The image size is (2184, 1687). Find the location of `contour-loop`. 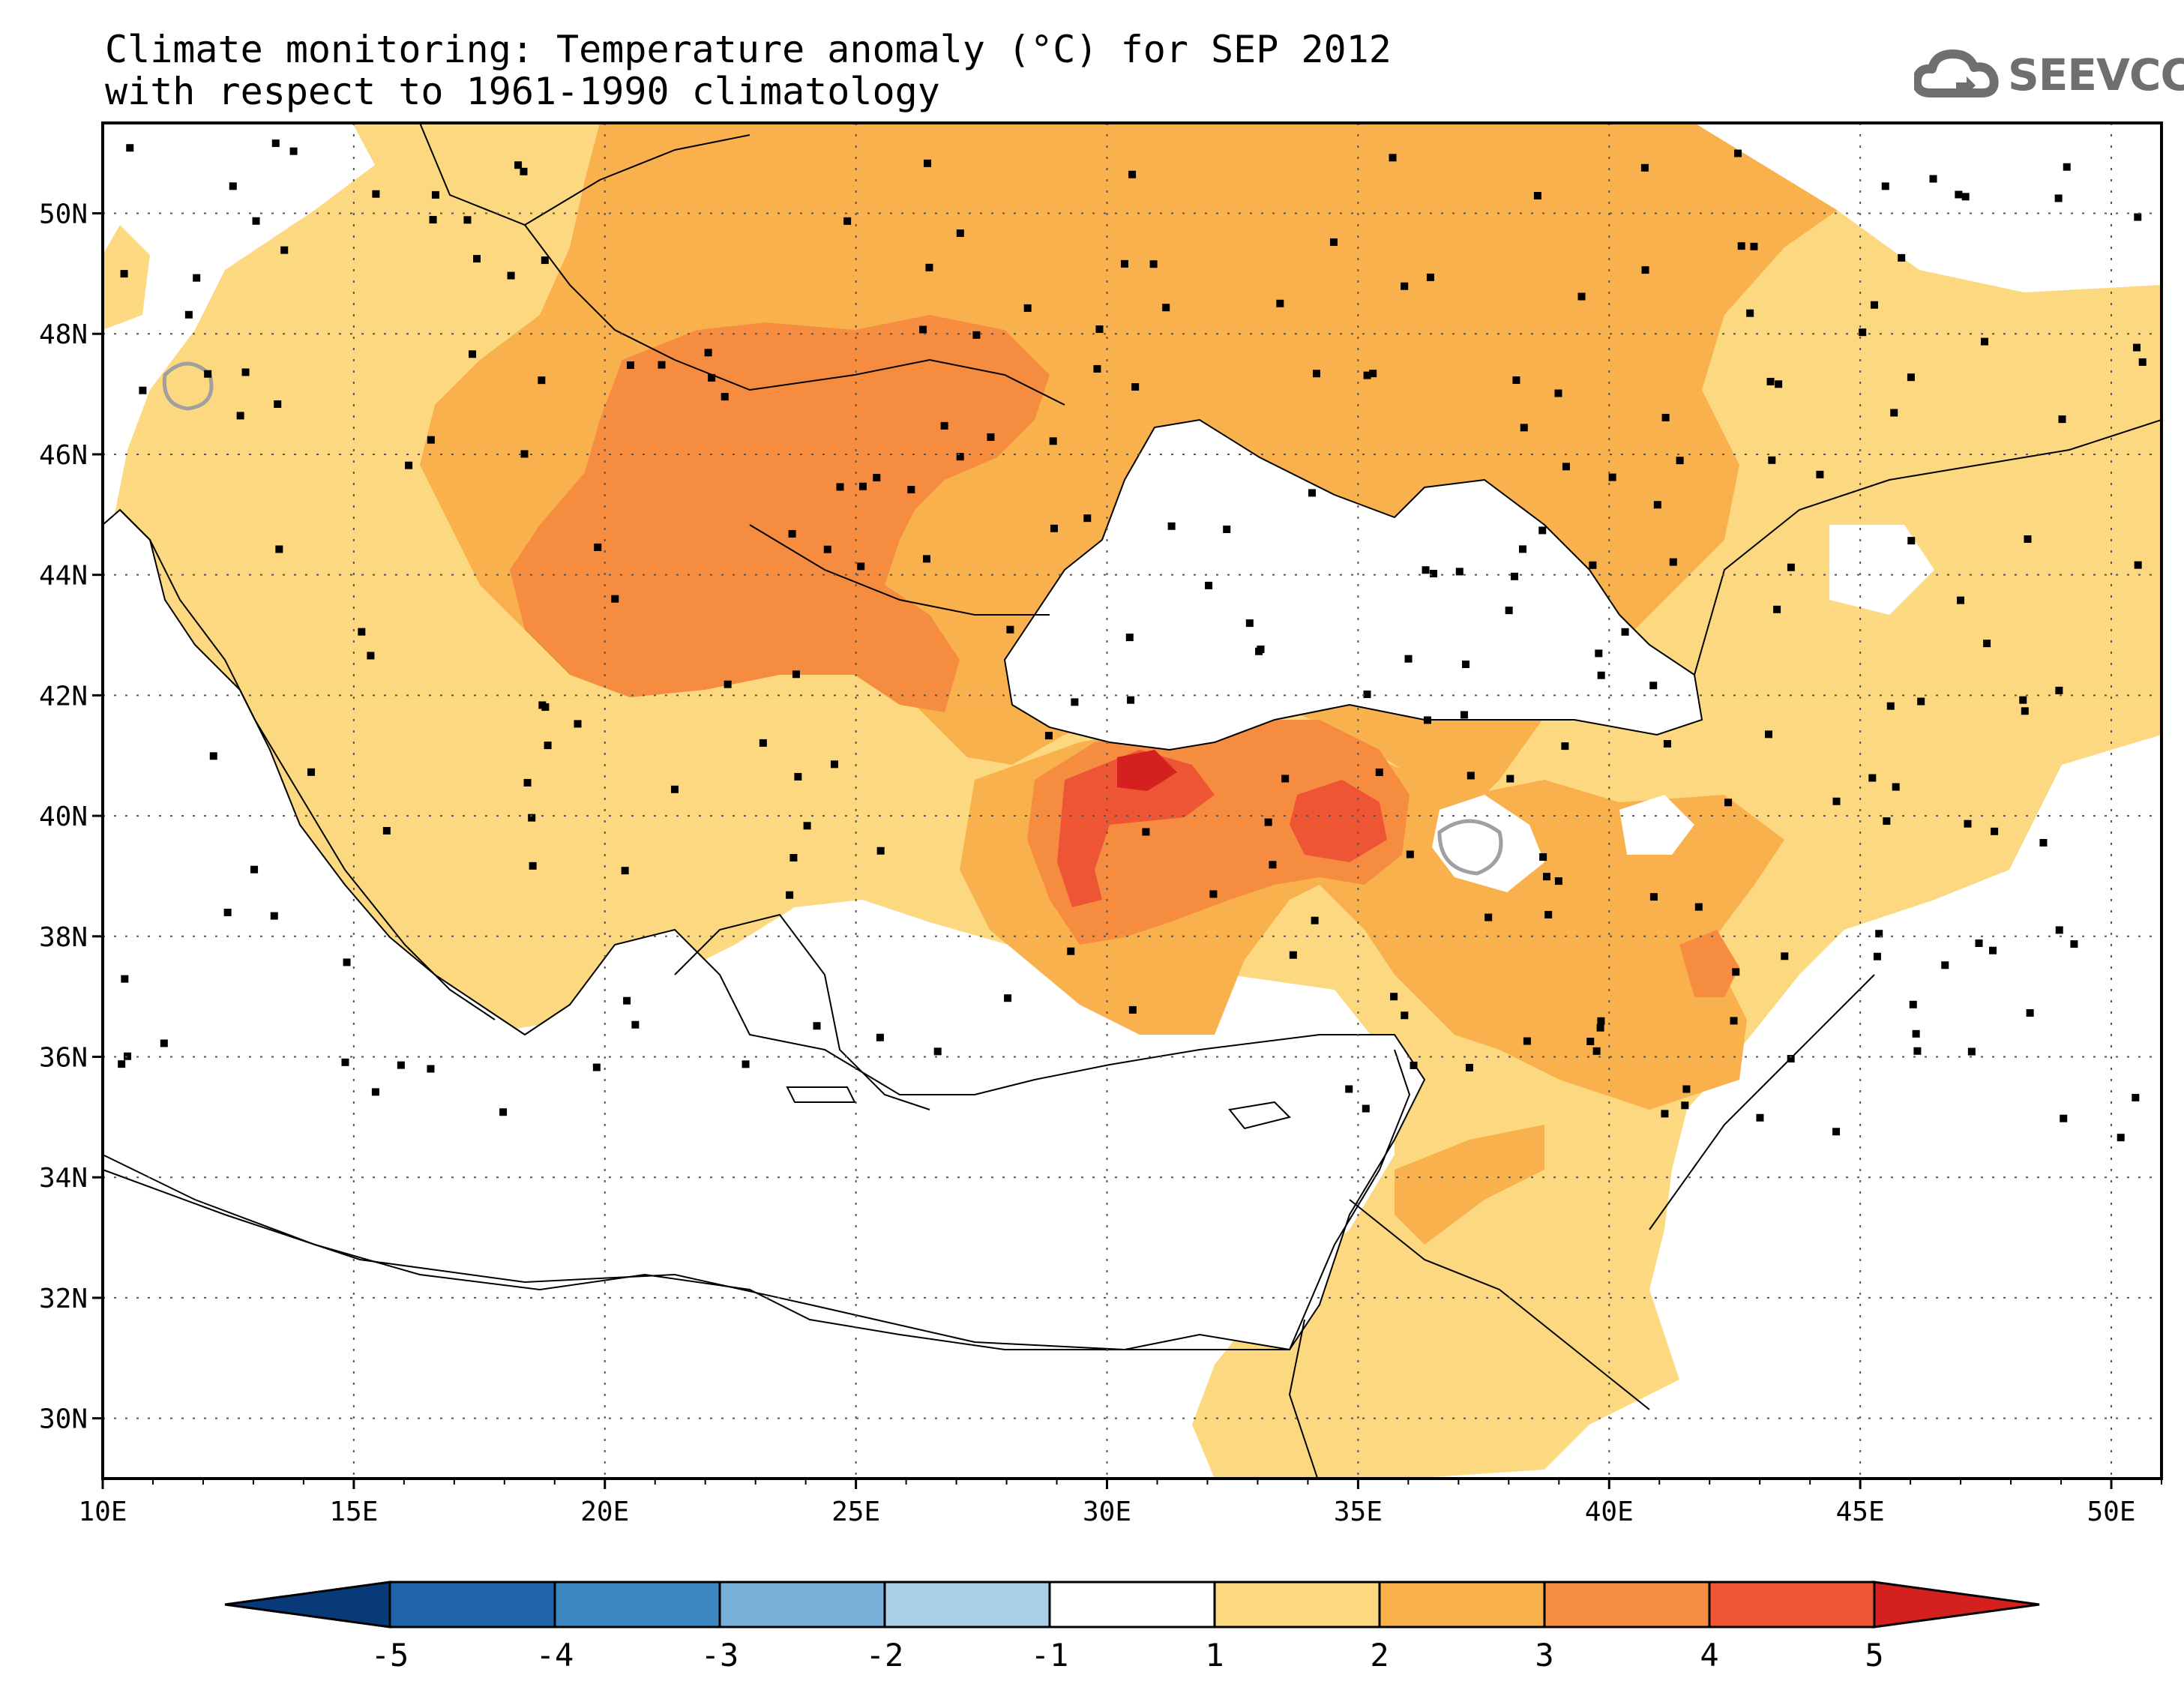

contour-loop is located at coordinates (1470, 847).